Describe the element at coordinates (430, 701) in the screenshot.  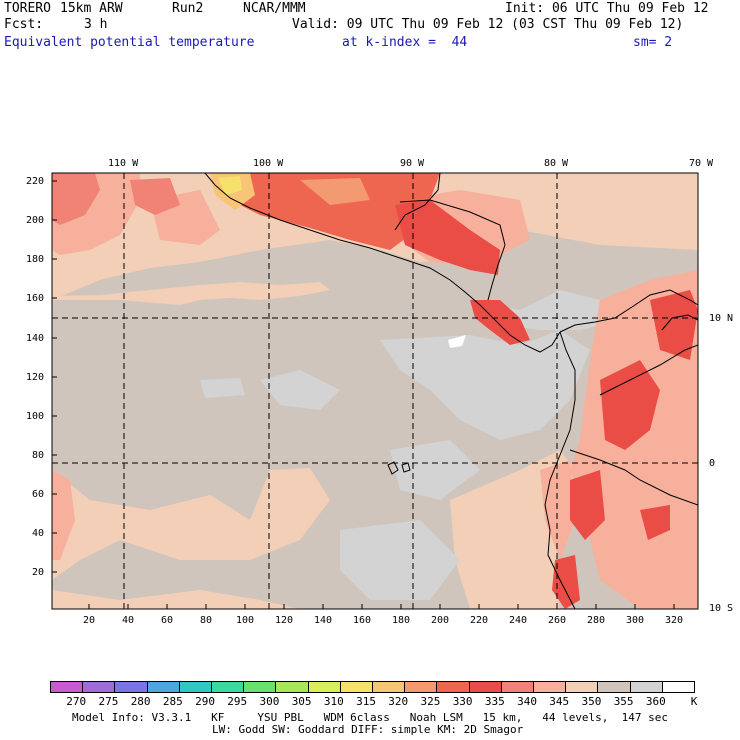
I see `colorbar-label-325: 325` at that location.